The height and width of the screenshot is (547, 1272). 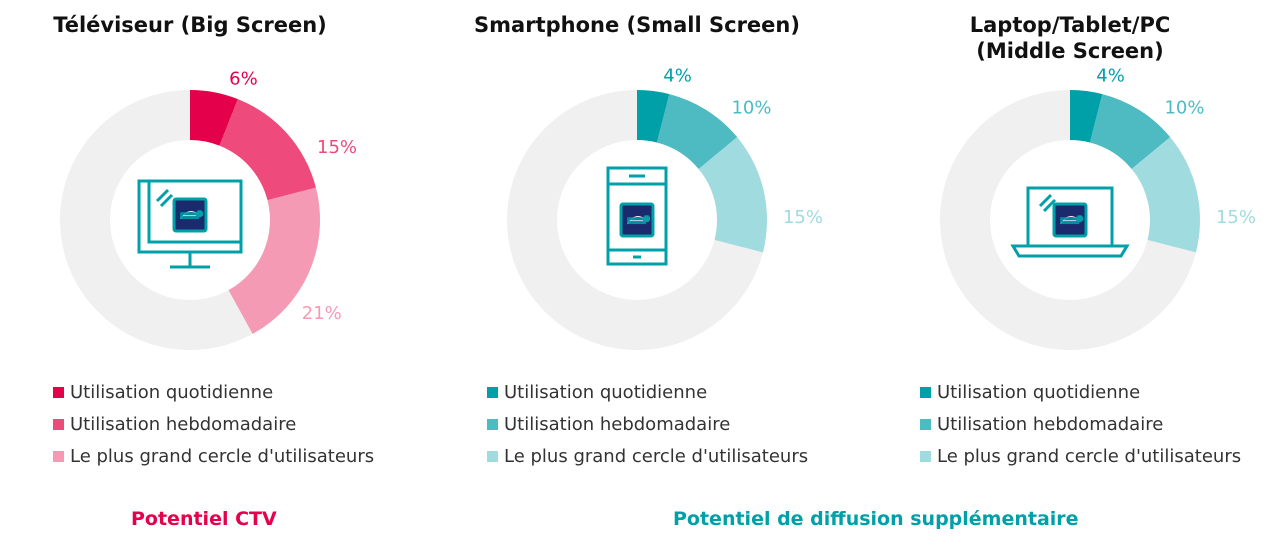 I want to click on donut-chart-tv: 6% 15% 21%, so click(x=208, y=209).